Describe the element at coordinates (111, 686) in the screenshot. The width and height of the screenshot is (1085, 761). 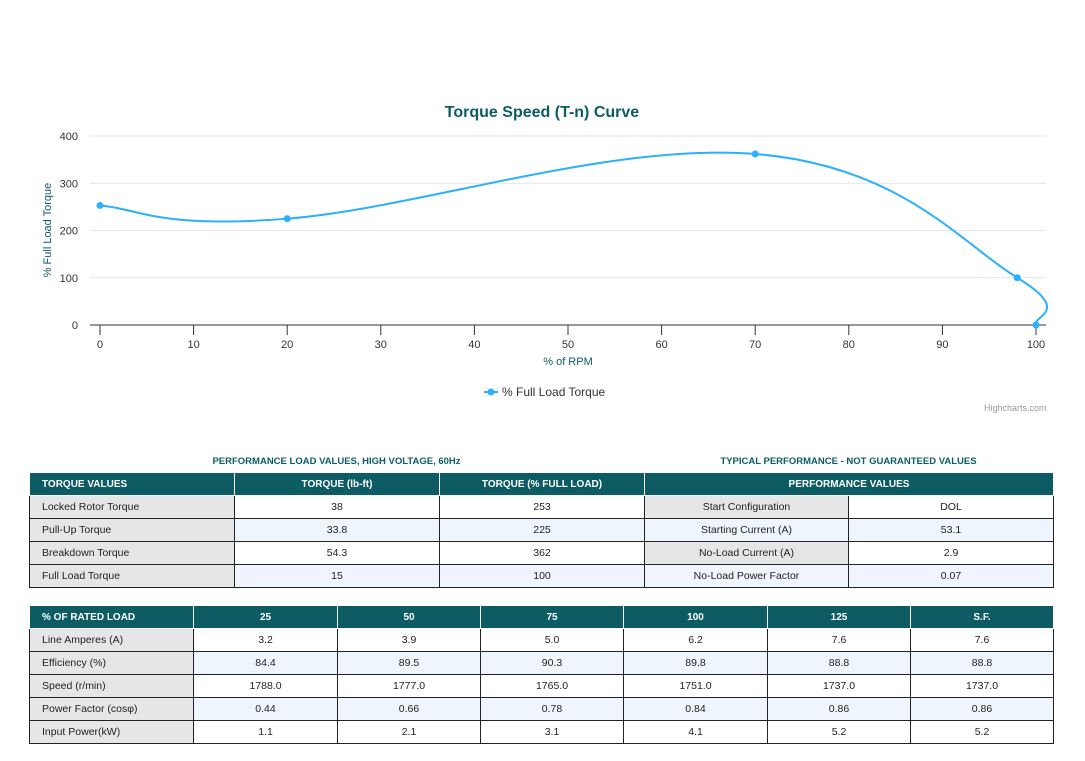
I see `table-cell: Speed (r/min)` at that location.